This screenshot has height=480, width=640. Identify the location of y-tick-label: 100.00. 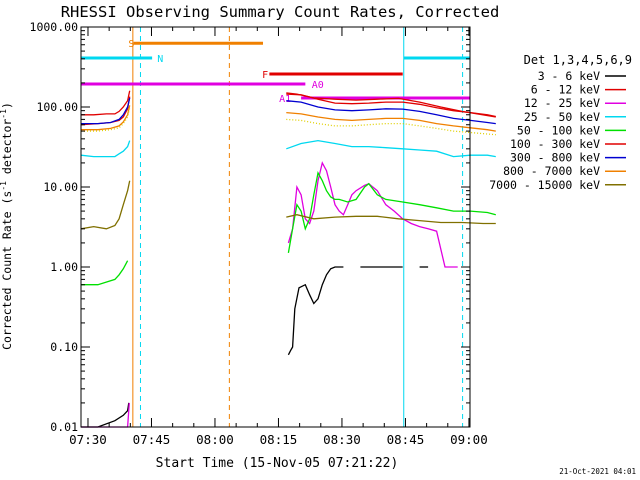
(57, 107).